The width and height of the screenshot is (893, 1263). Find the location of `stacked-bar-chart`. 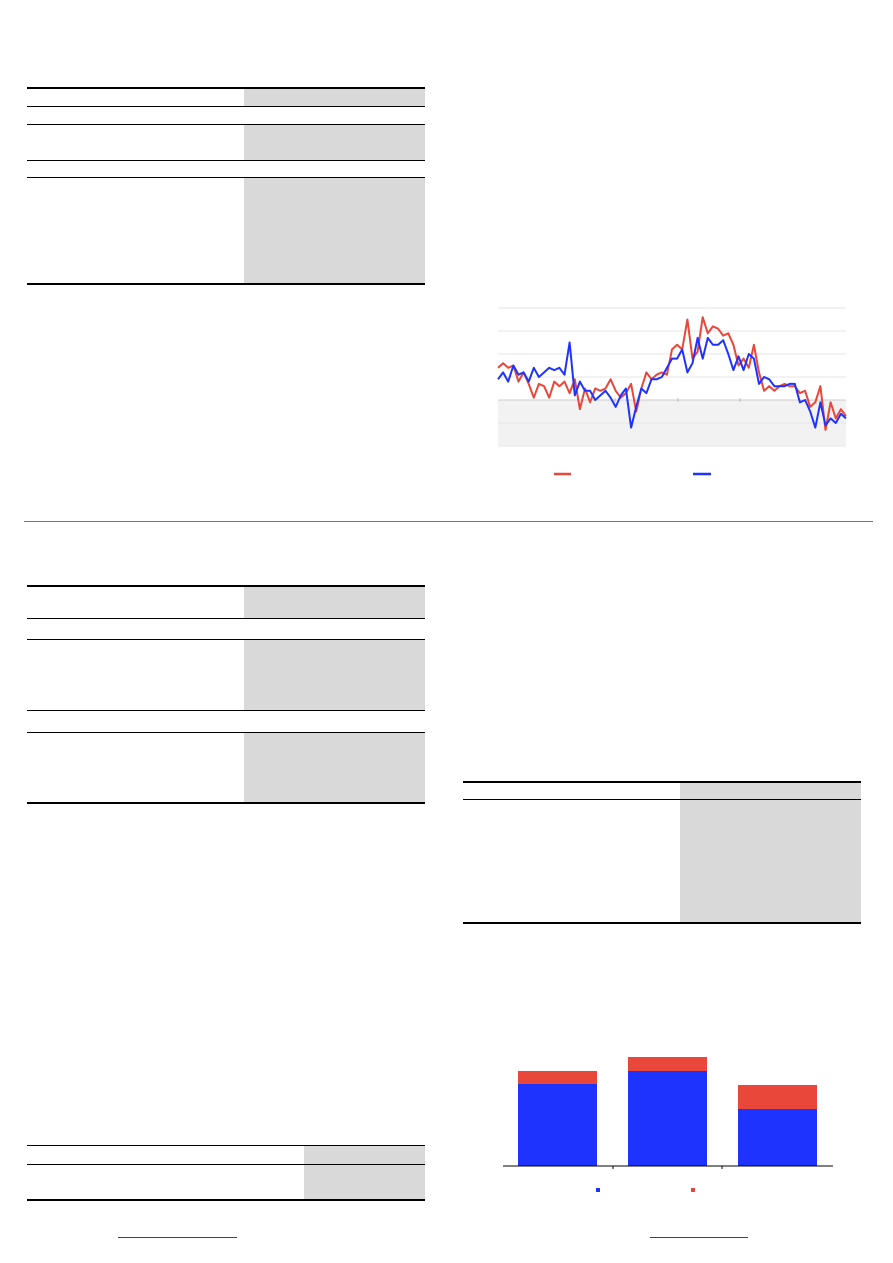

stacked-bar-chart is located at coordinates (668, 1124).